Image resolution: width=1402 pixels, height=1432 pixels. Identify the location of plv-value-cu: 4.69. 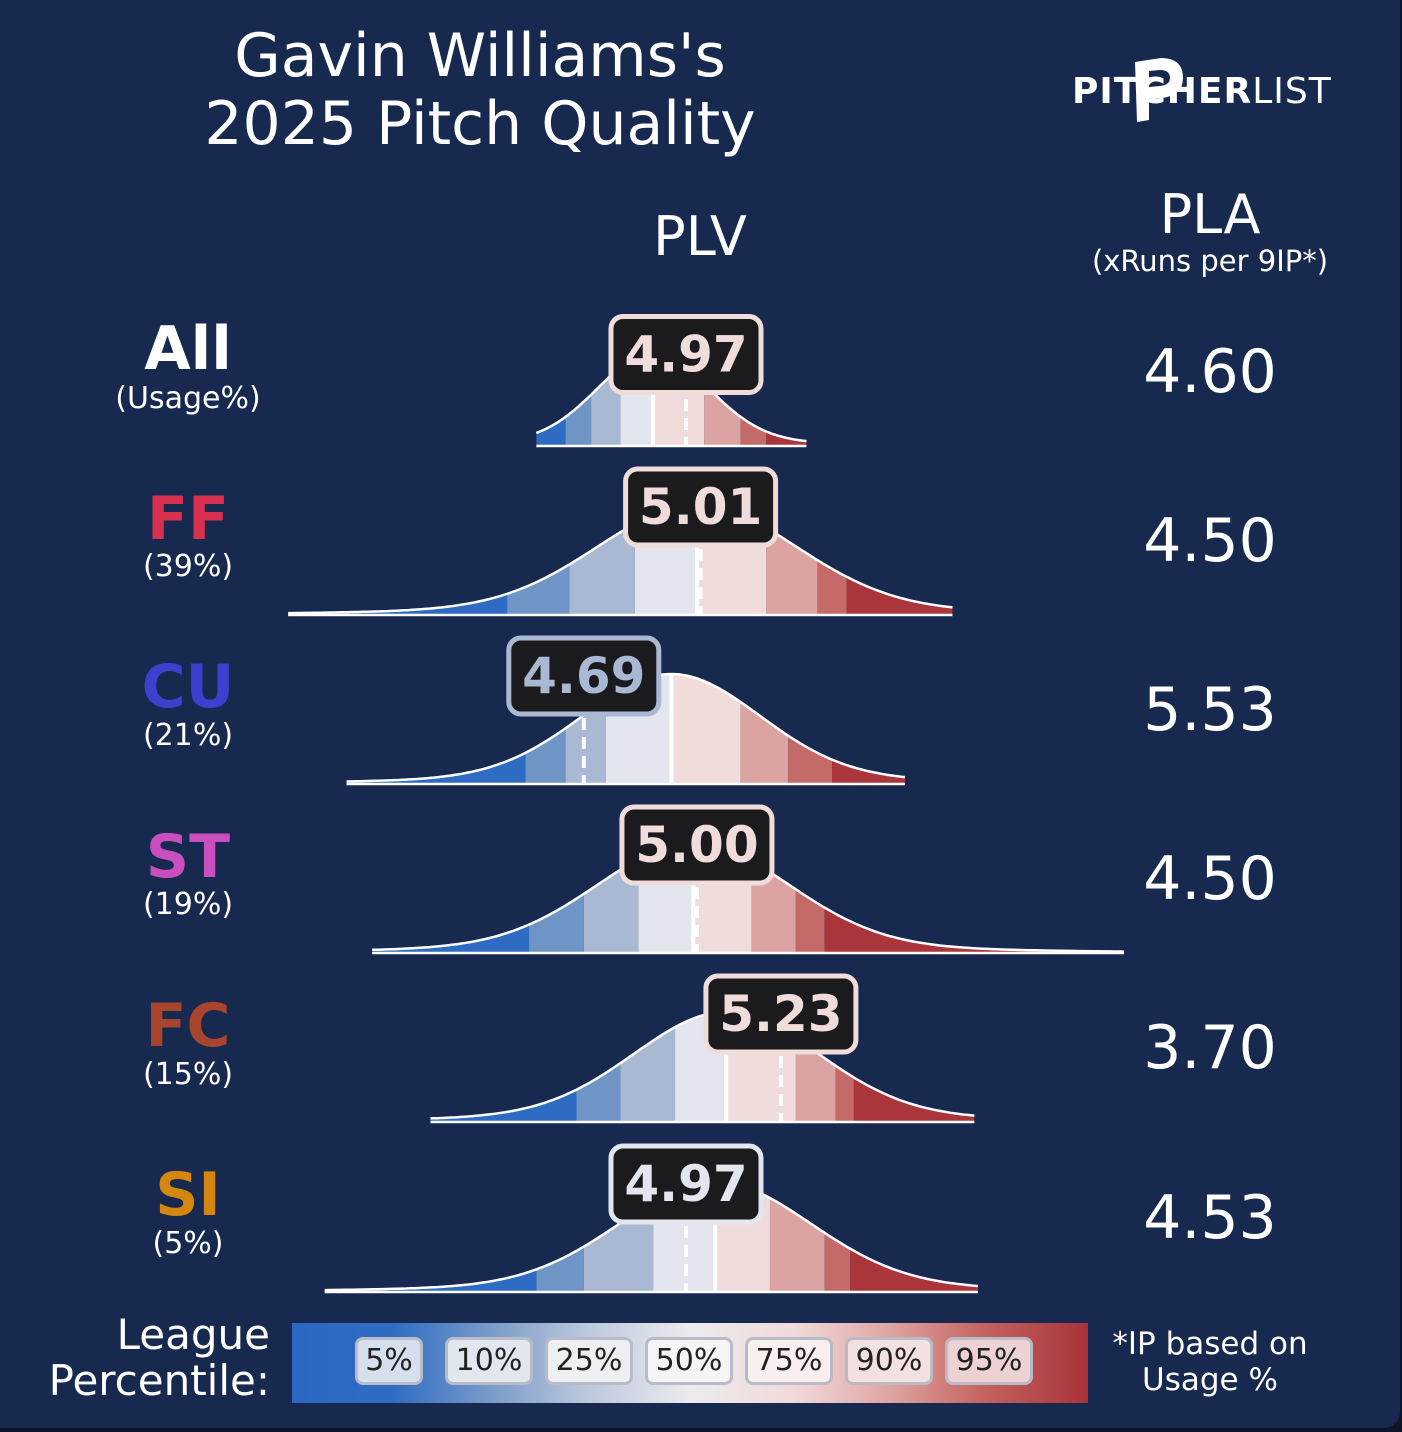
(583, 676).